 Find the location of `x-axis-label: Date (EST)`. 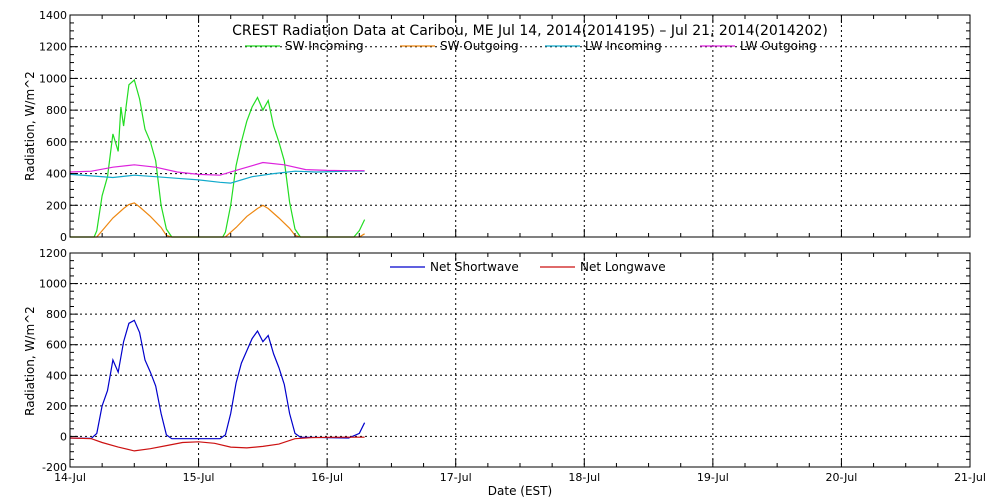

x-axis-label: Date (EST) is located at coordinates (520, 491).